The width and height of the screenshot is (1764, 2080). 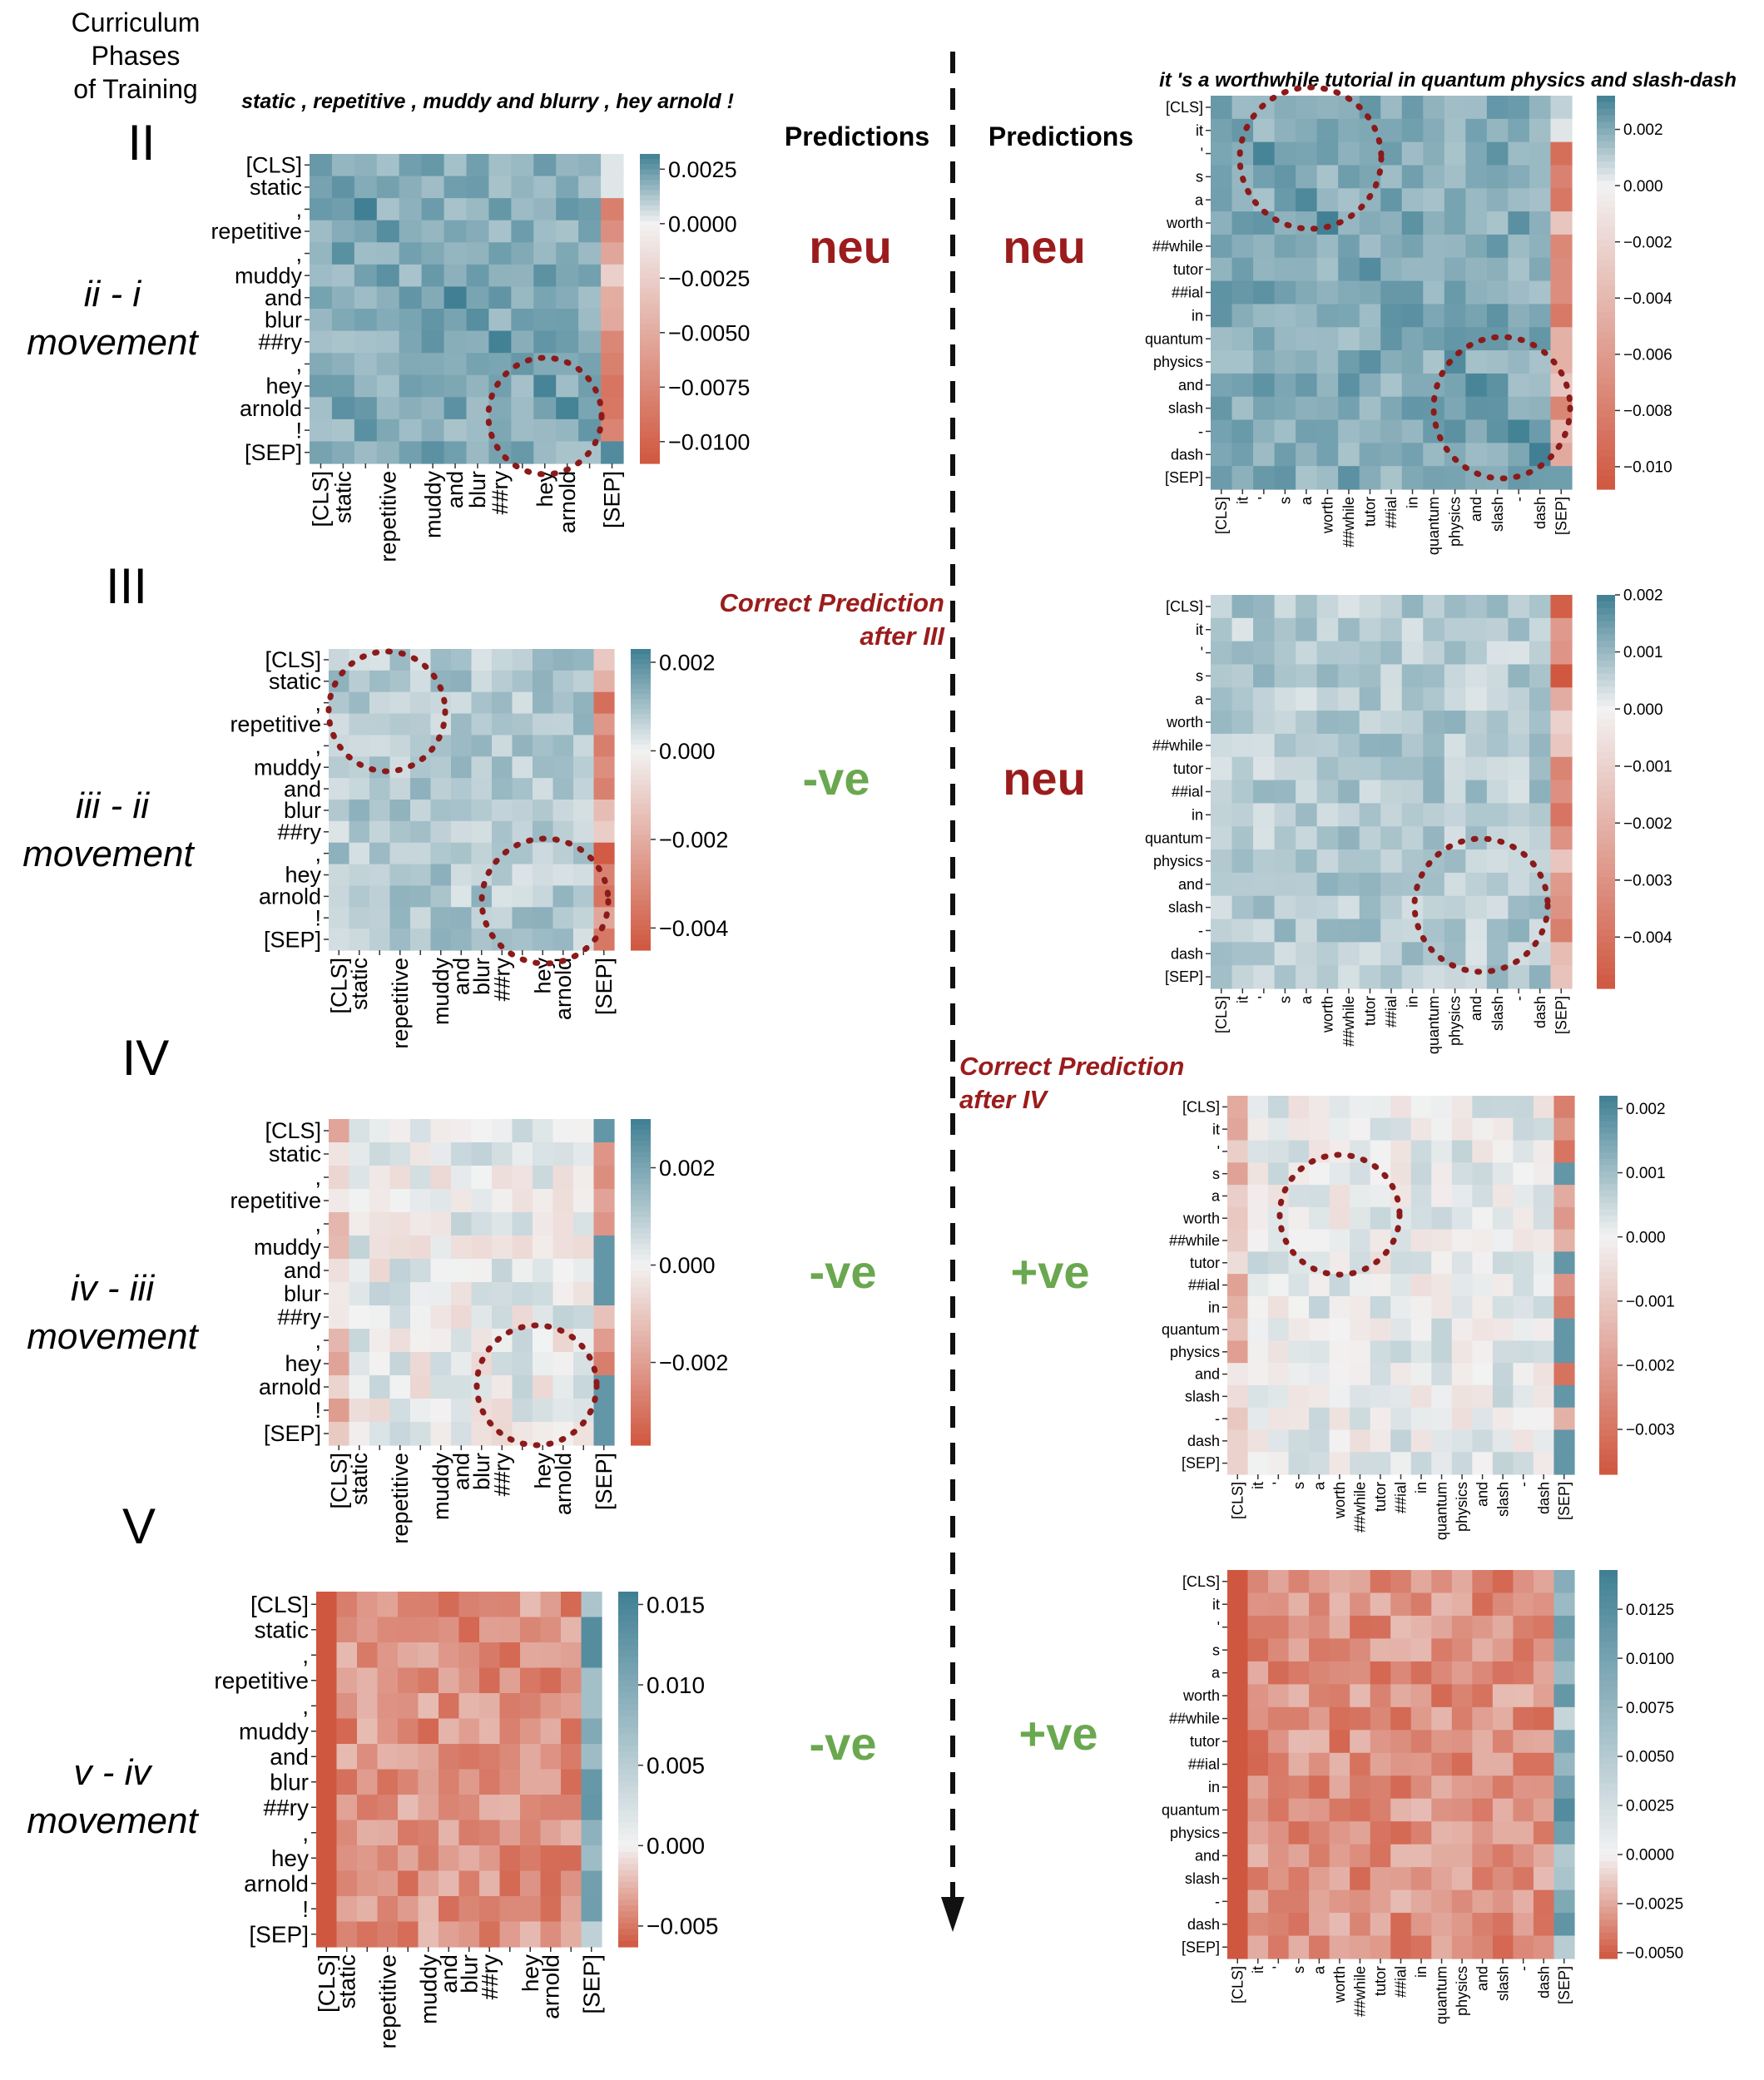 What do you see at coordinates (1339, 1214) in the screenshot?
I see `highlight-circle` at bounding box center [1339, 1214].